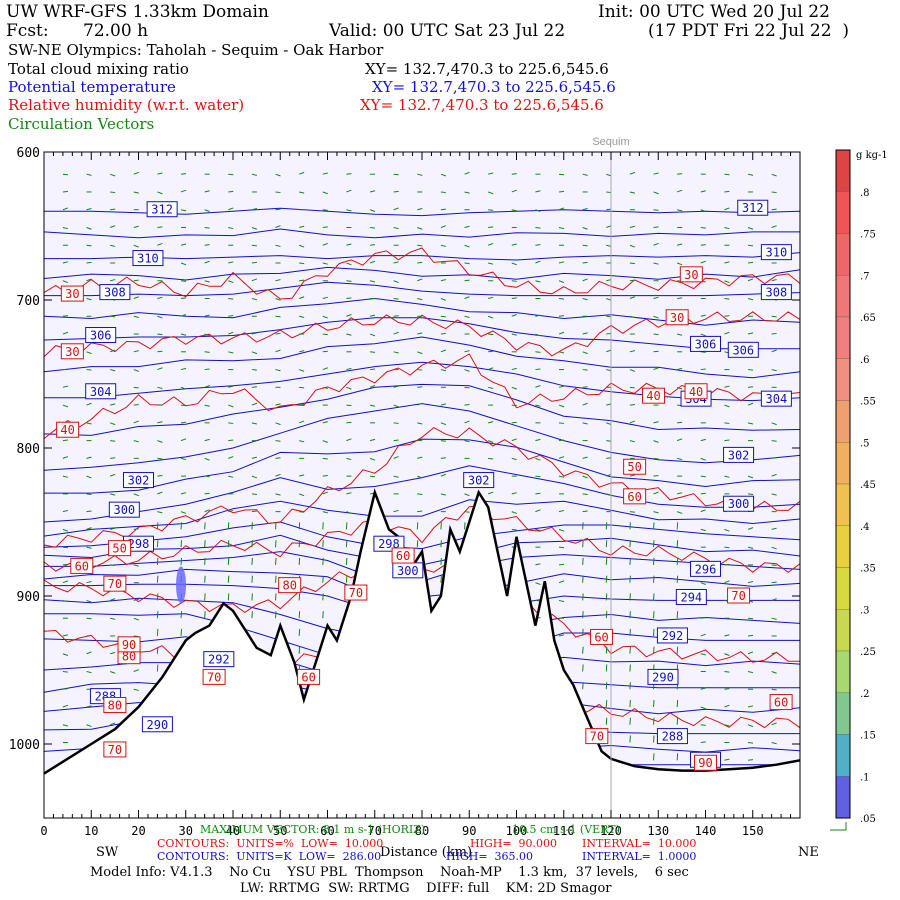 Image resolution: width=900 pixels, height=900 pixels. I want to click on y-tick-label: 600, so click(28, 153).